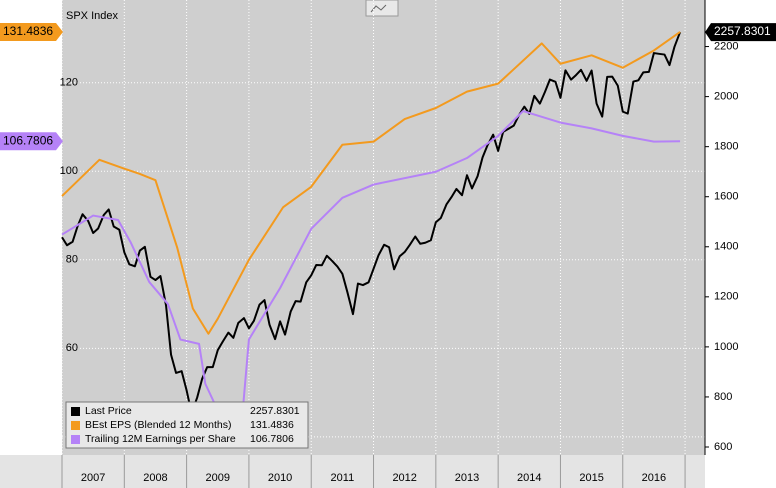  I want to click on x-tick-label: 2016, so click(654, 478).